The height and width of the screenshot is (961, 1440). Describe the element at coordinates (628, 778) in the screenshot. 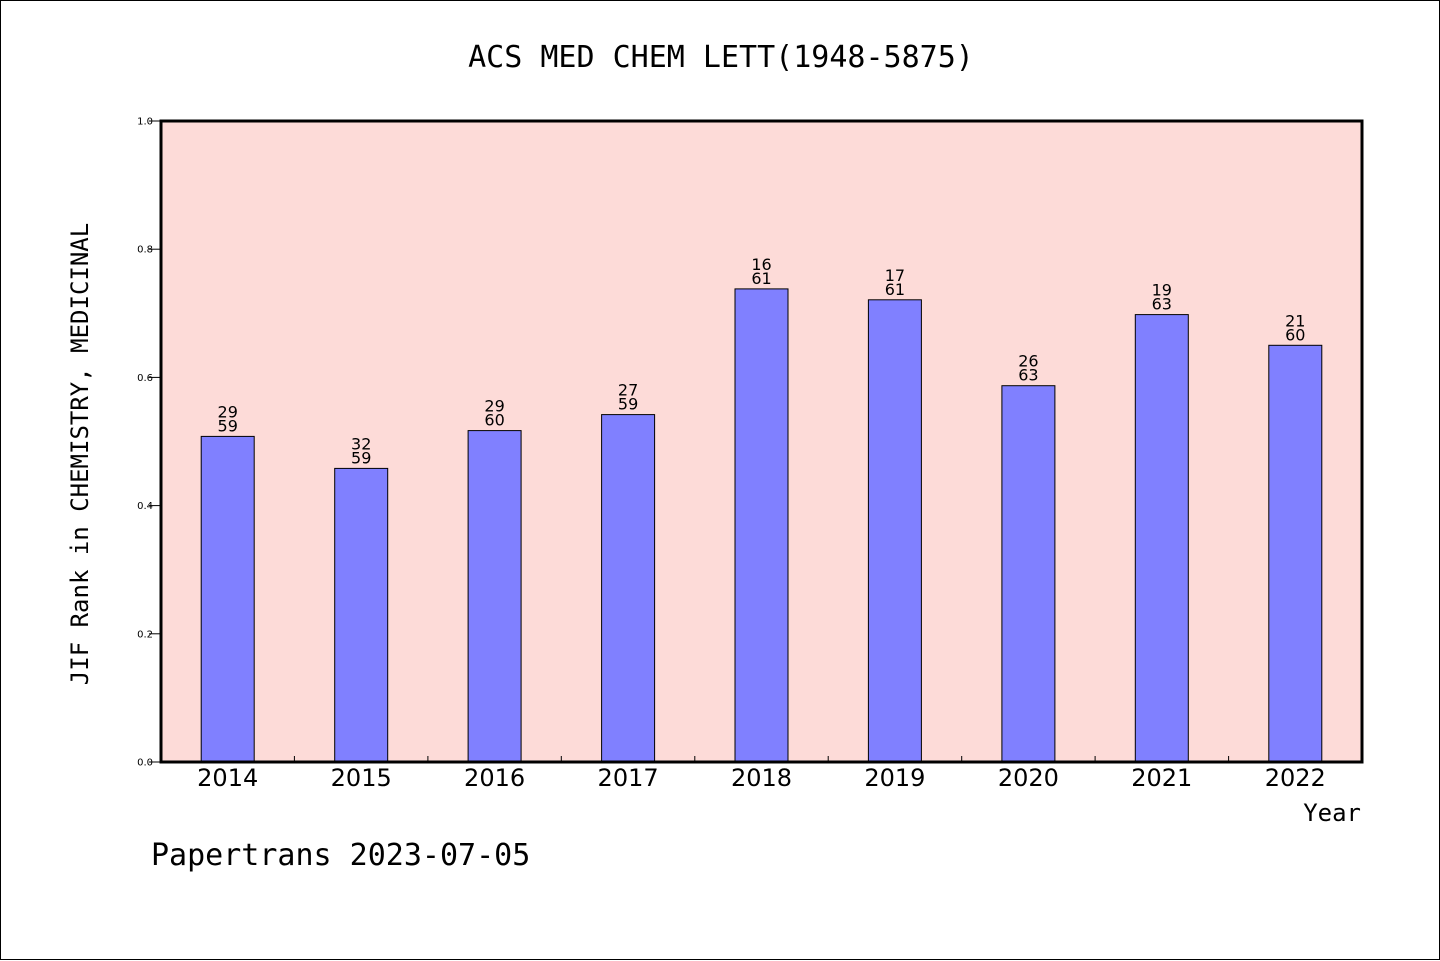

I see `x-tick-label-2017: 2017` at that location.